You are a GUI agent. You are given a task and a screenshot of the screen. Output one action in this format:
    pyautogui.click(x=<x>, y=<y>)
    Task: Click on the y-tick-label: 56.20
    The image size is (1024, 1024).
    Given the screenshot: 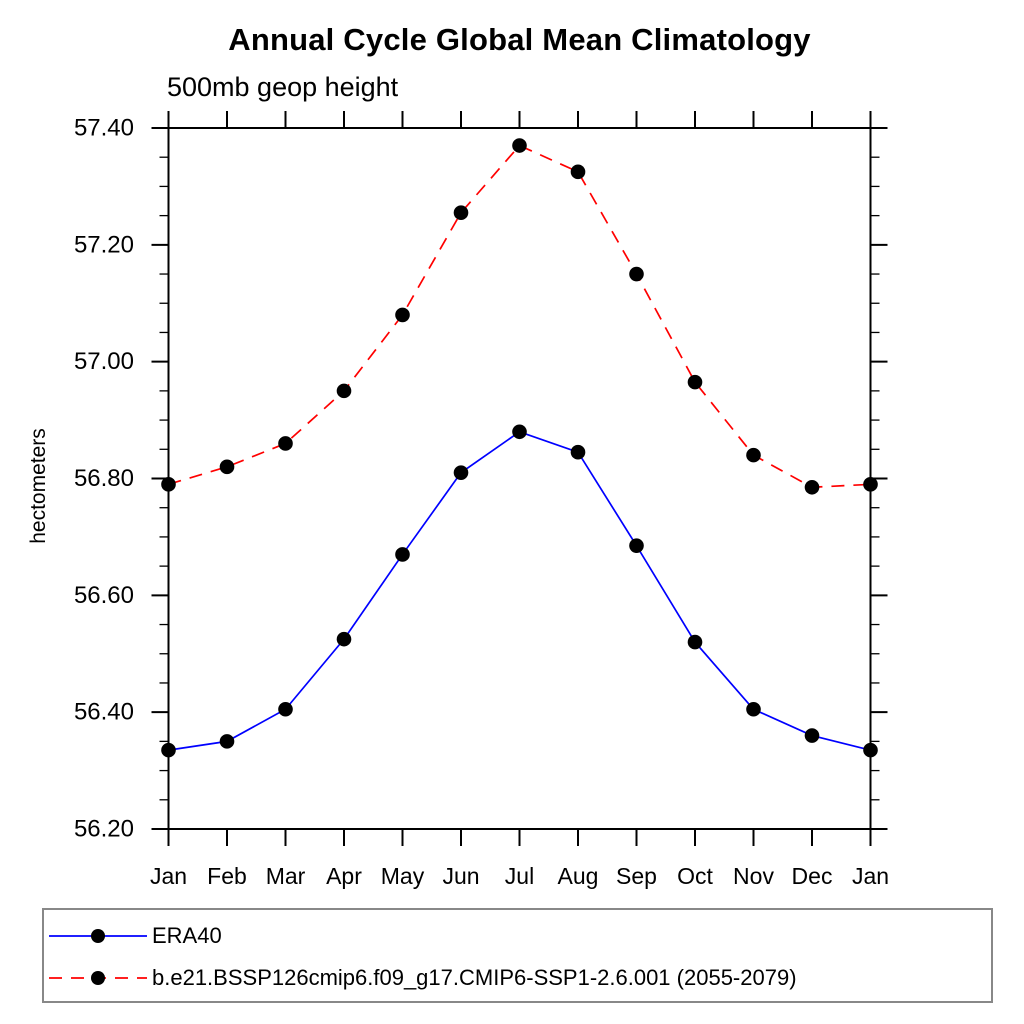 What is the action you would take?
    pyautogui.click(x=104, y=829)
    